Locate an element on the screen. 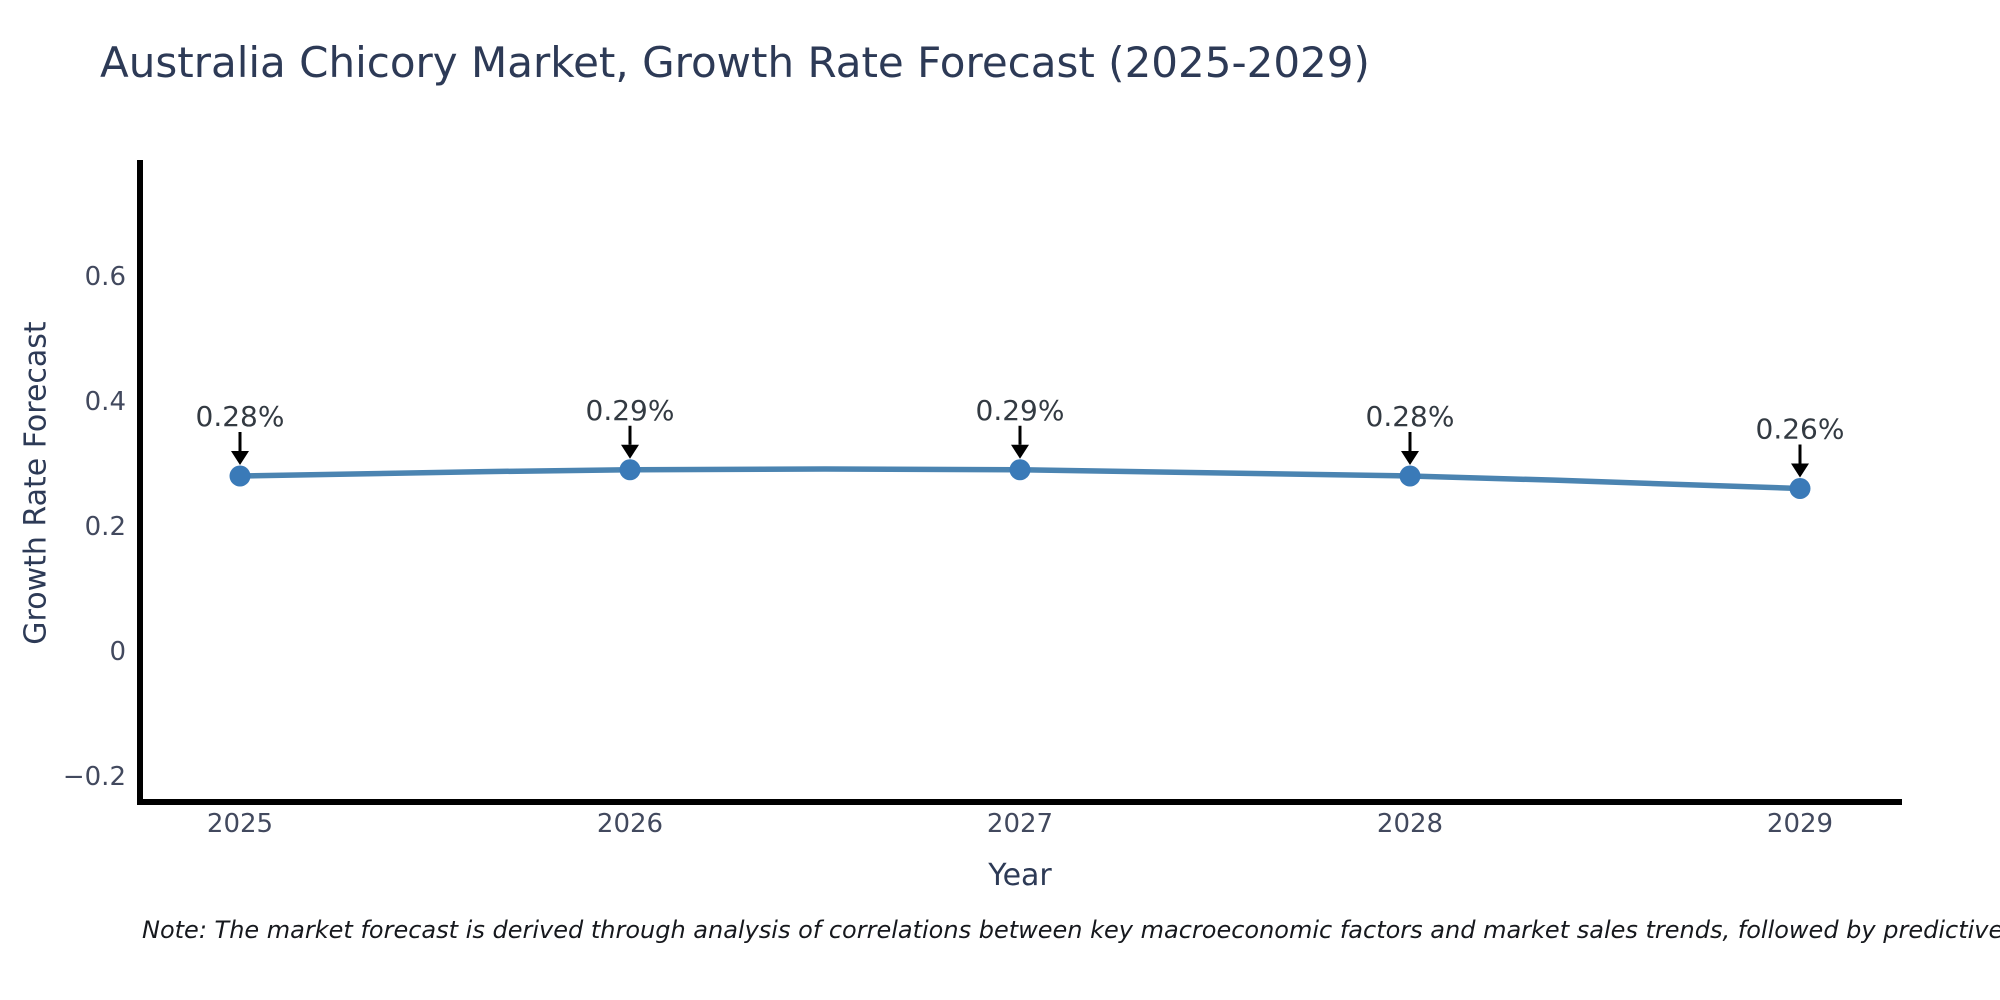  y-tick-label: −0.2 is located at coordinates (94, 777).